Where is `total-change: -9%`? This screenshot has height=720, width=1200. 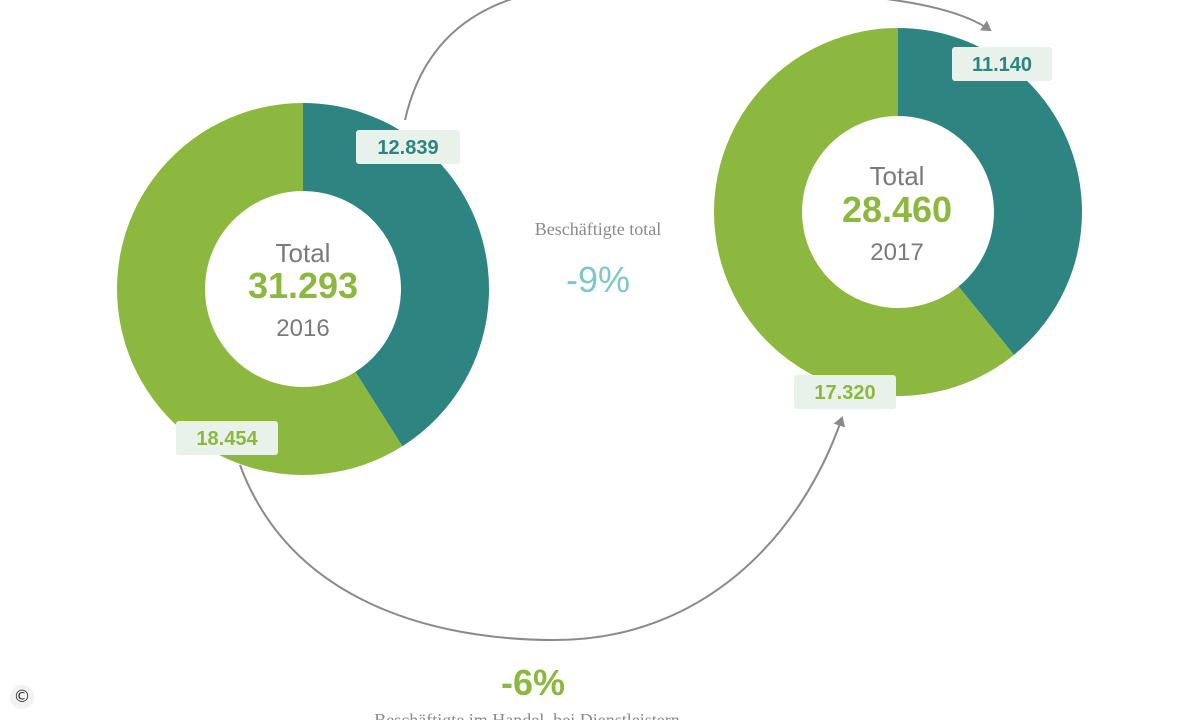
total-change: -9% is located at coordinates (598, 279).